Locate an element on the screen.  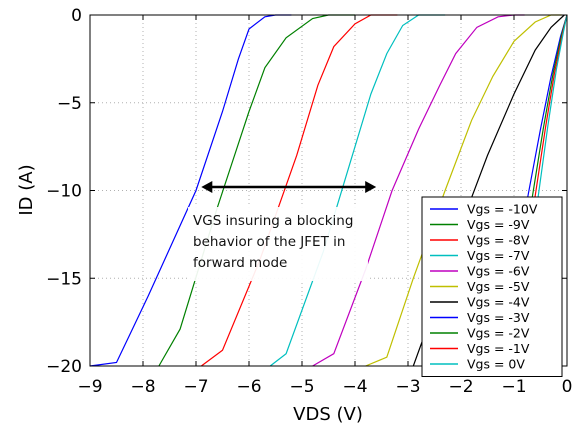
x-tick-label: −5 is located at coordinates (301, 387).